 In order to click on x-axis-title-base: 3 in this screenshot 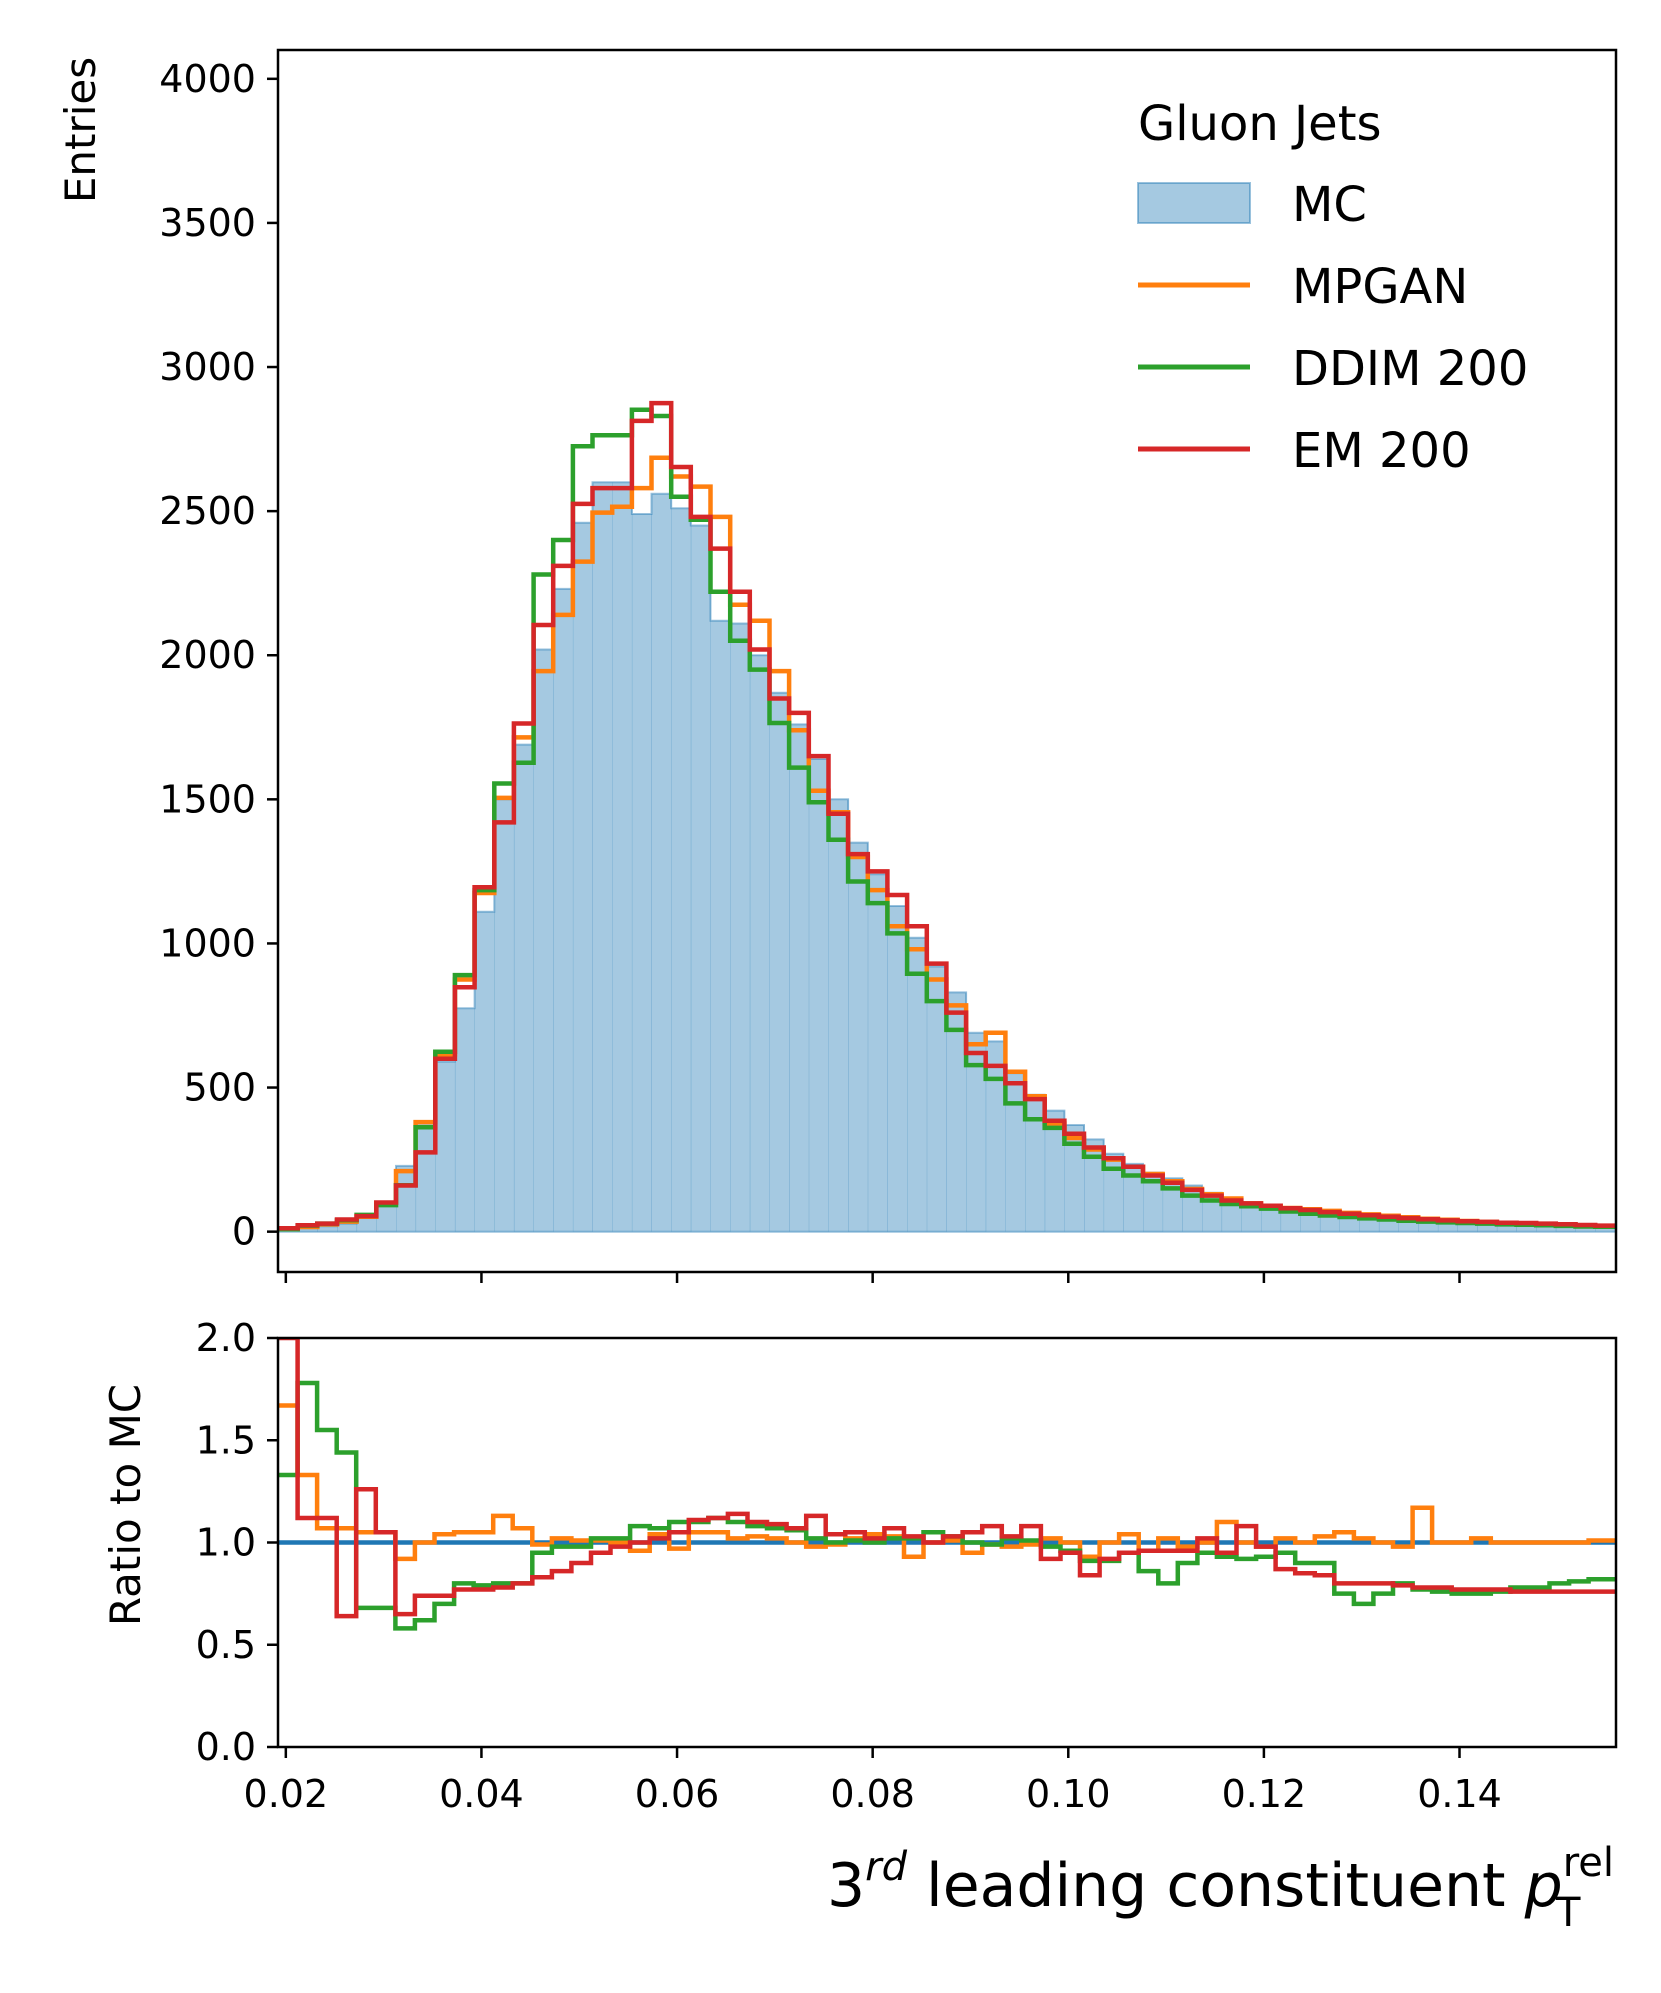, I will do `click(846, 1886)`.